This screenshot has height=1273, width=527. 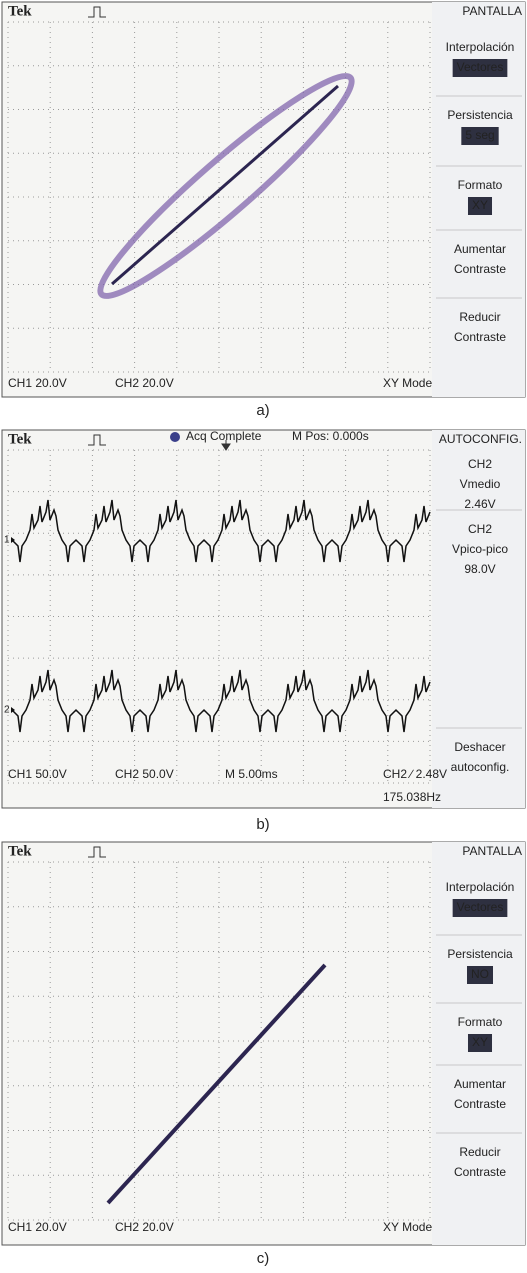 What do you see at coordinates (7, 540) in the screenshot?
I see `channel-marker: 1` at bounding box center [7, 540].